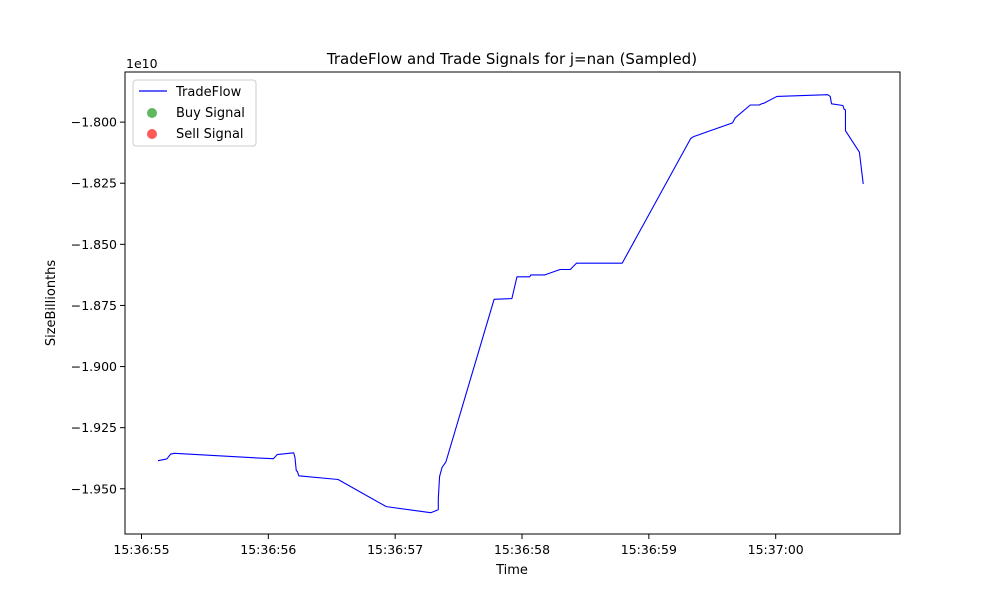  I want to click on legend-label-buy-signal: Buy Signal, so click(210, 113).